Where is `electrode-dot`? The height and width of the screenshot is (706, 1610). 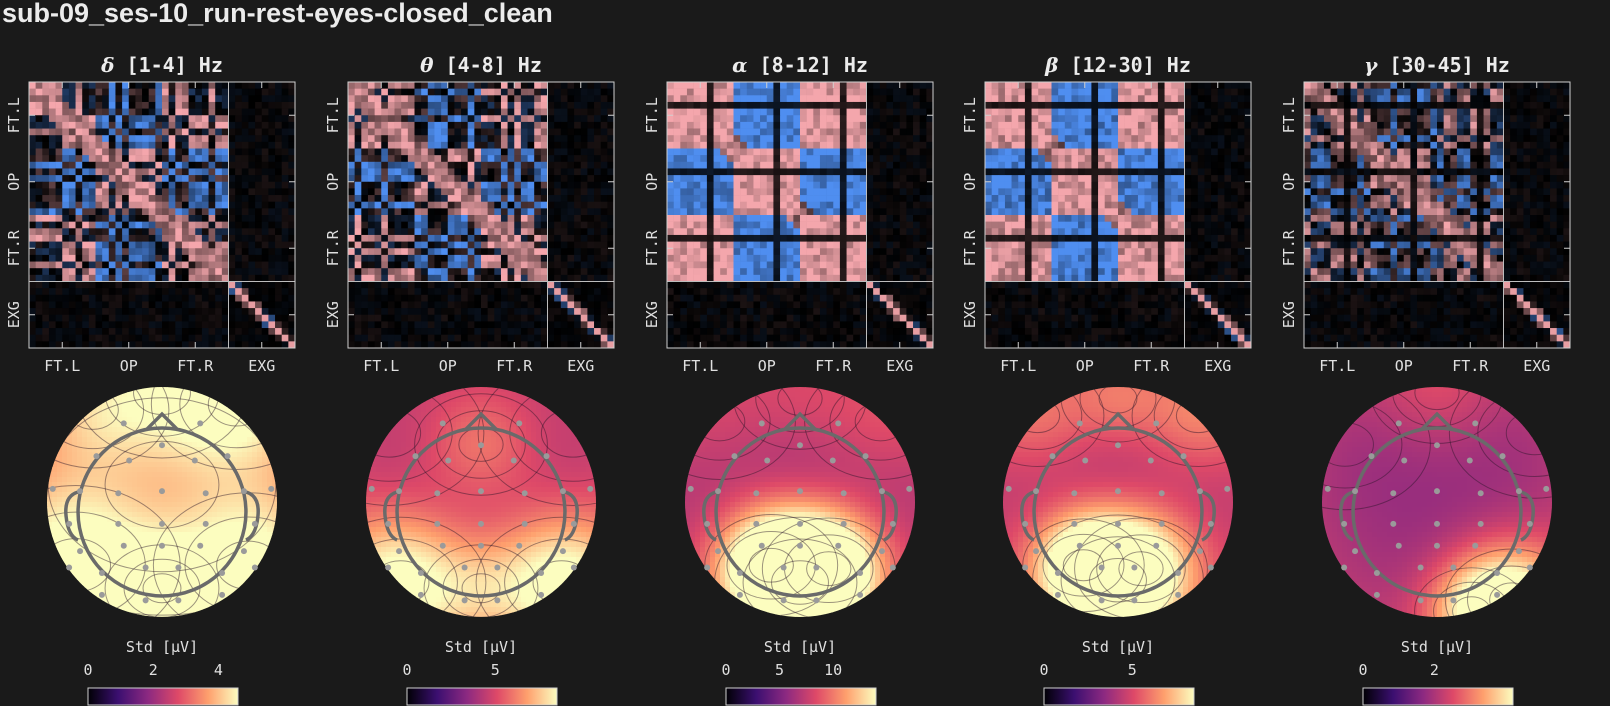 electrode-dot is located at coordinates (101, 594).